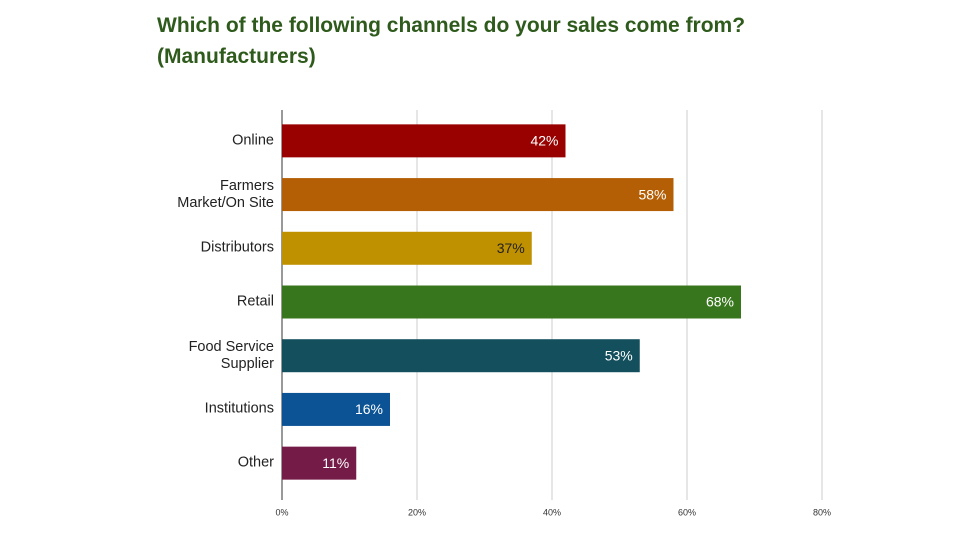 The height and width of the screenshot is (540, 960). I want to click on value-label: 68%, so click(720, 302).